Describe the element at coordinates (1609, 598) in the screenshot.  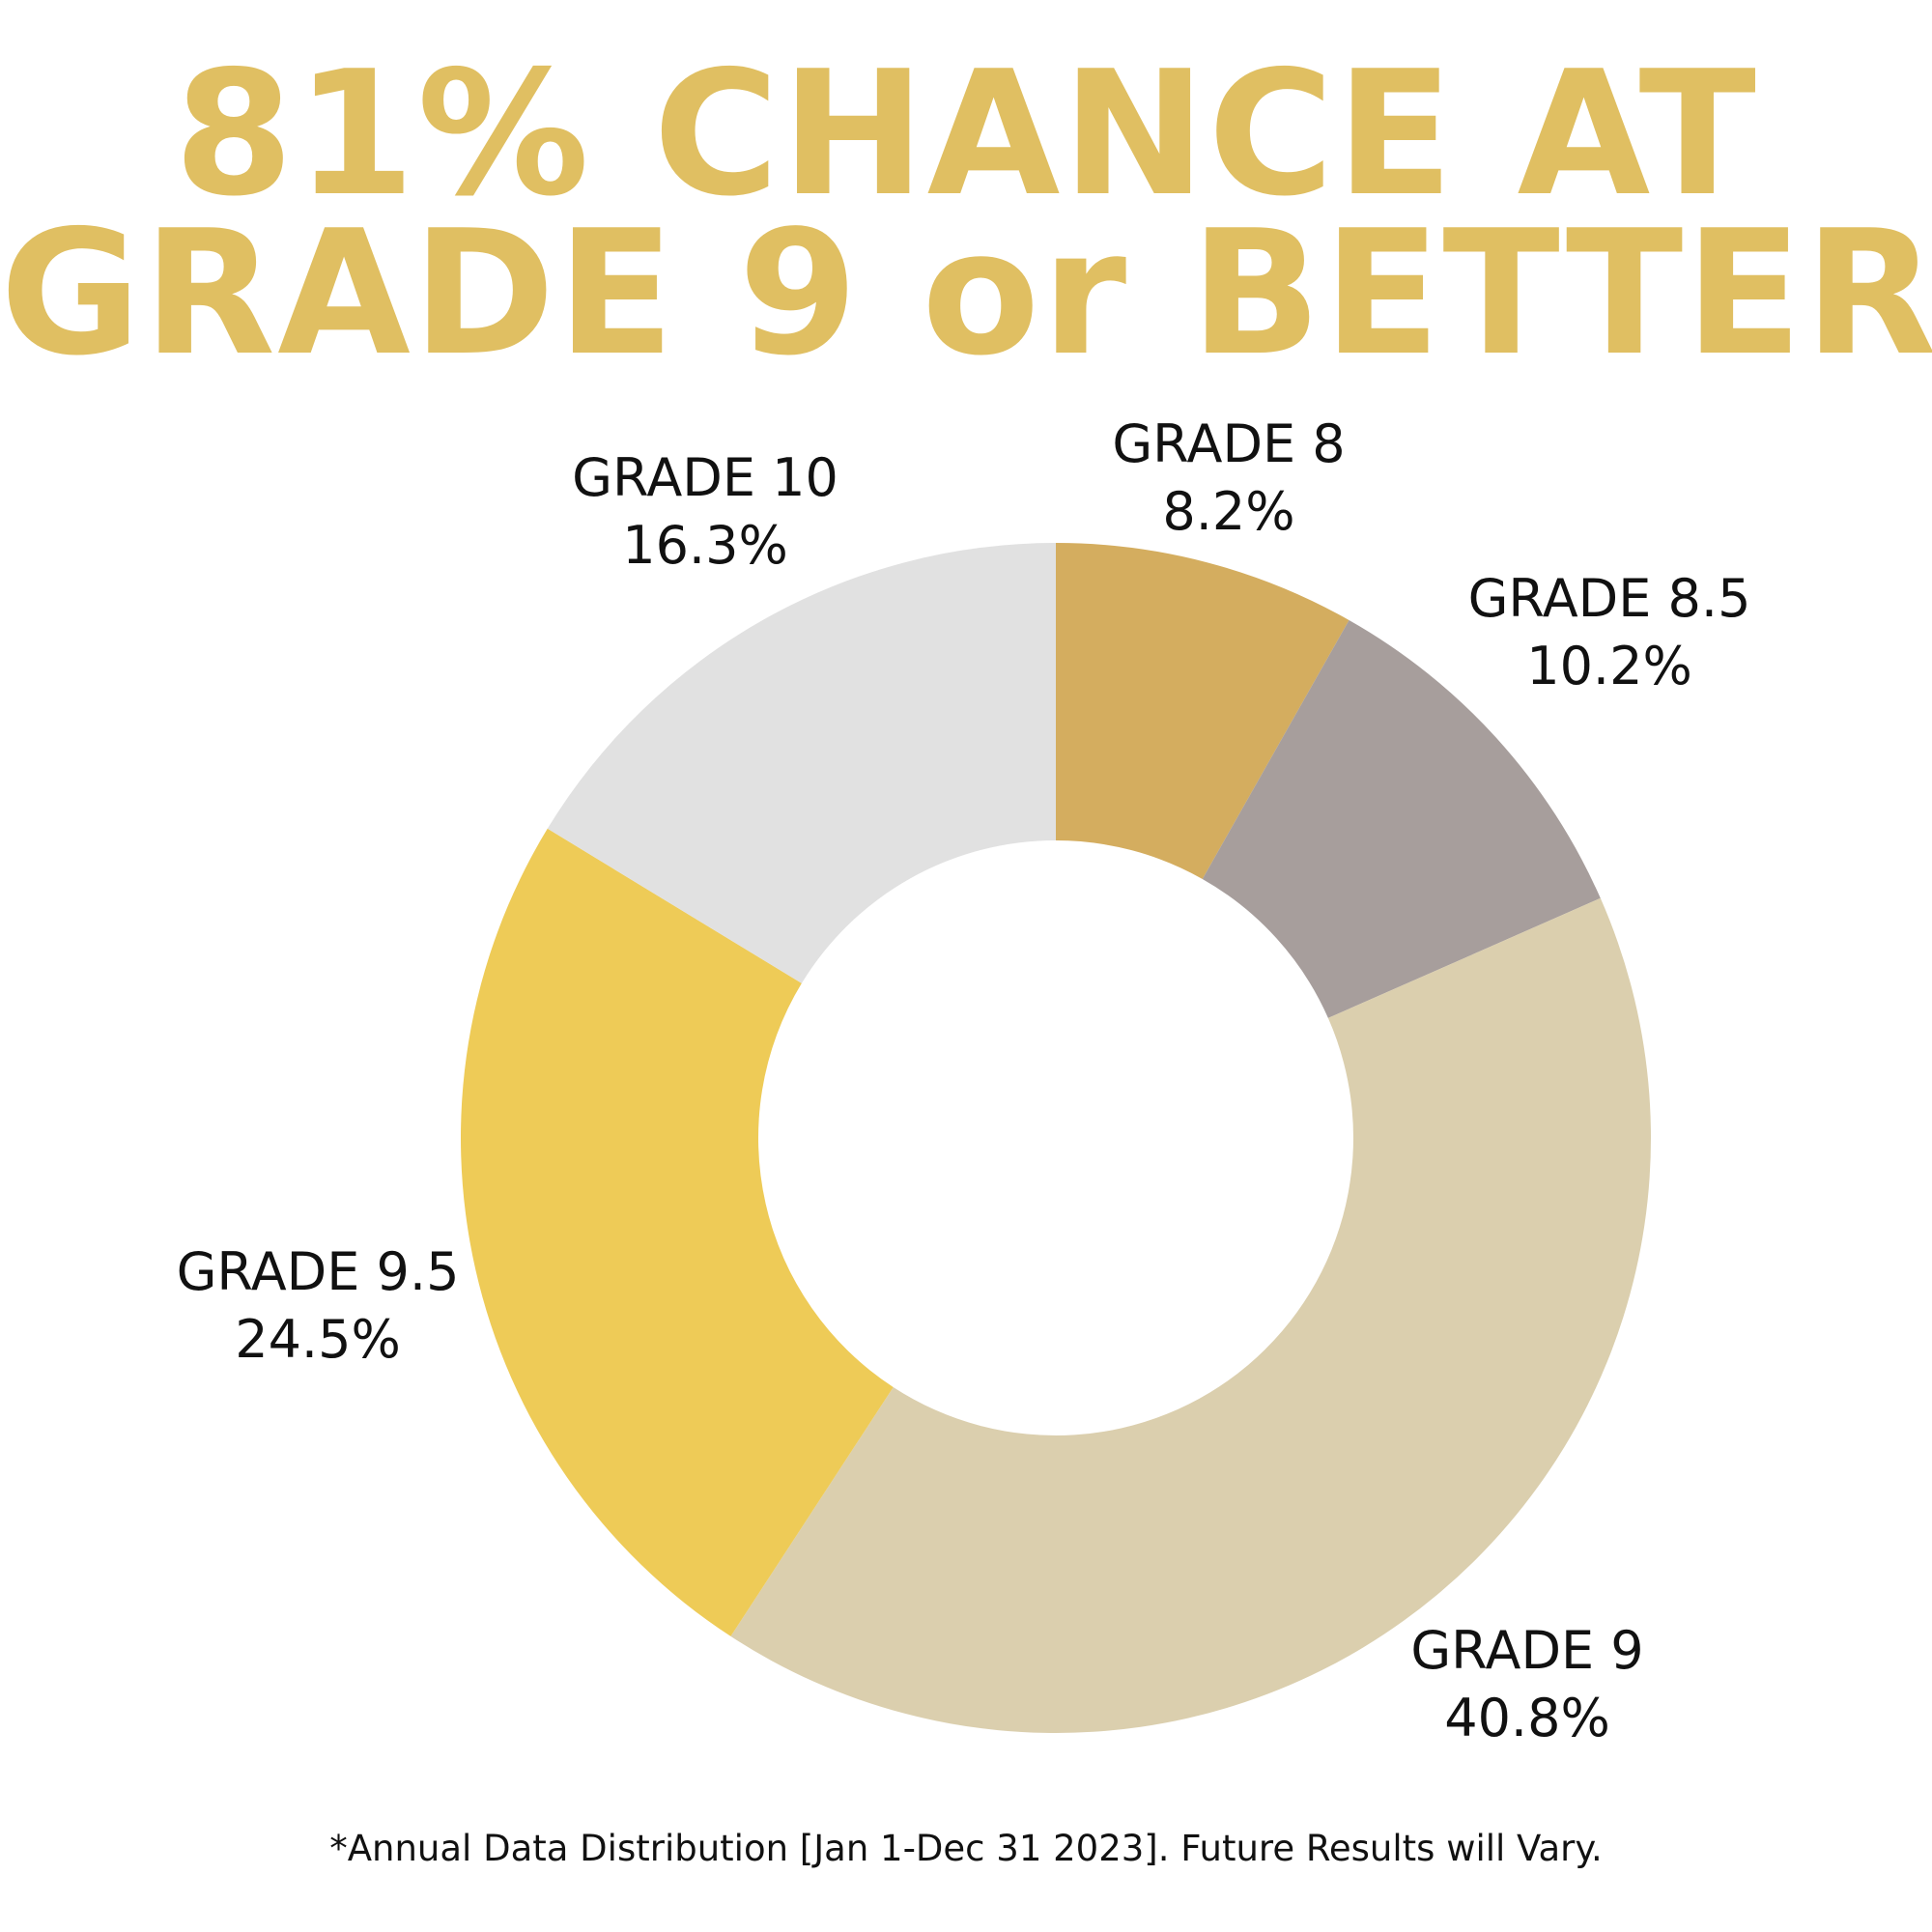
I see `slice-label-name: GRADE 8.5` at that location.